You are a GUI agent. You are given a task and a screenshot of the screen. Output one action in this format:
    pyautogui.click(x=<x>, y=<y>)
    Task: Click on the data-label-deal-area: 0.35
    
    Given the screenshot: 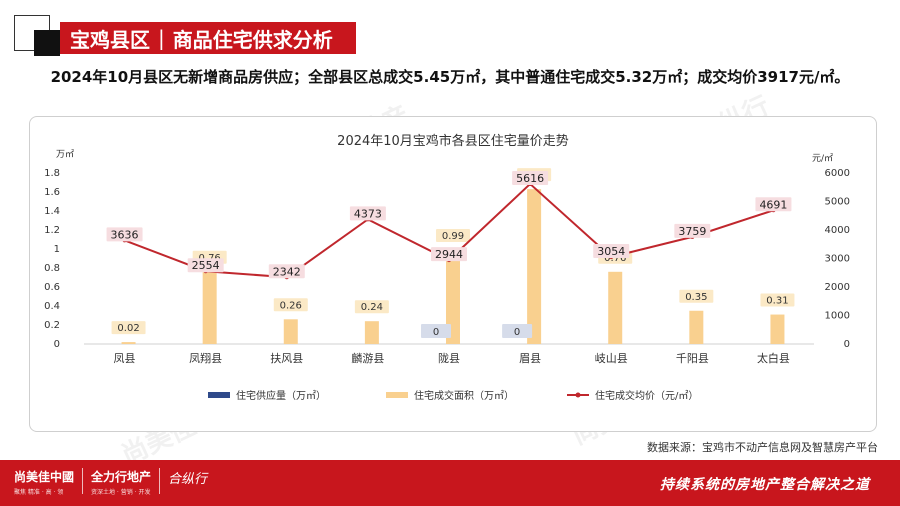 What is the action you would take?
    pyautogui.click(x=696, y=297)
    